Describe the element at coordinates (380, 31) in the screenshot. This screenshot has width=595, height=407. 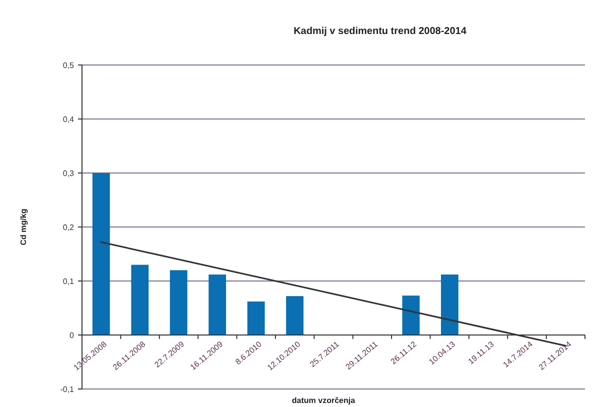
I see `chart-title: Kadmij v sedimentu trend 2008-2014` at that location.